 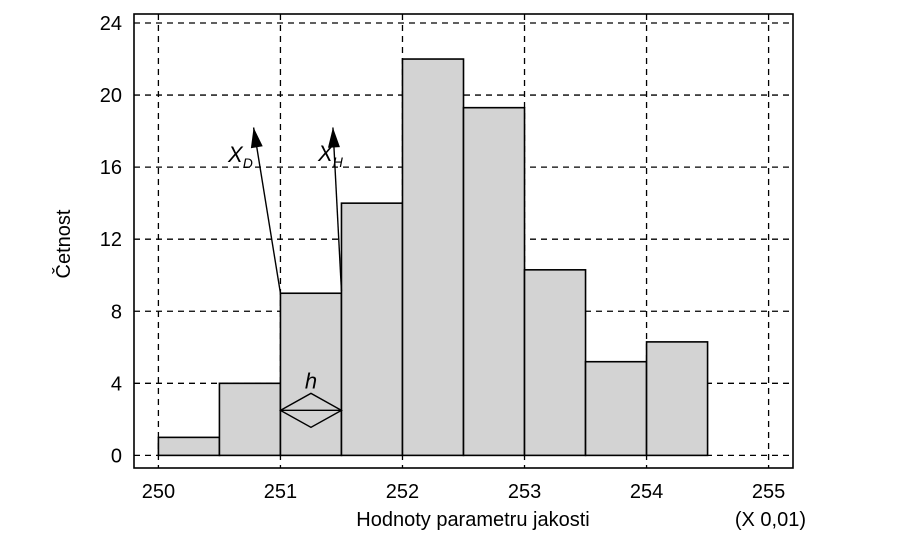 What do you see at coordinates (311, 380) in the screenshot?
I see `h-label: h` at bounding box center [311, 380].